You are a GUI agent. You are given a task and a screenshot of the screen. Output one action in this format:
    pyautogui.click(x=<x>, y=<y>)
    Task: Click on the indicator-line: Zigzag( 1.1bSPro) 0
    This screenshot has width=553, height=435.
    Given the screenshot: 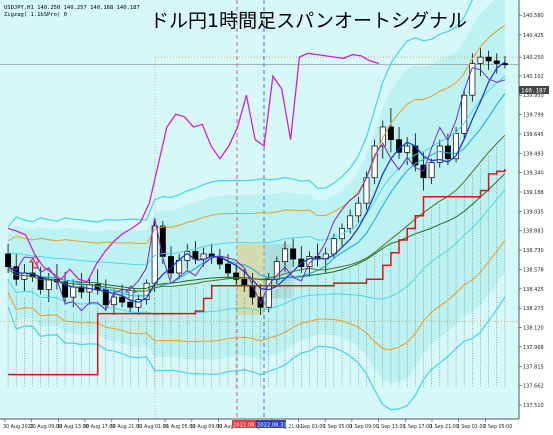 What is the action you would take?
    pyautogui.click(x=35, y=15)
    